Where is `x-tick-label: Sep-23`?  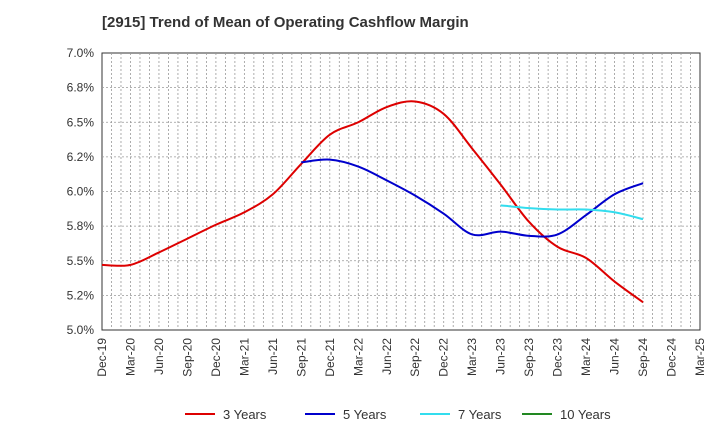
x-tick-label: Sep-23 is located at coordinates (529, 357).